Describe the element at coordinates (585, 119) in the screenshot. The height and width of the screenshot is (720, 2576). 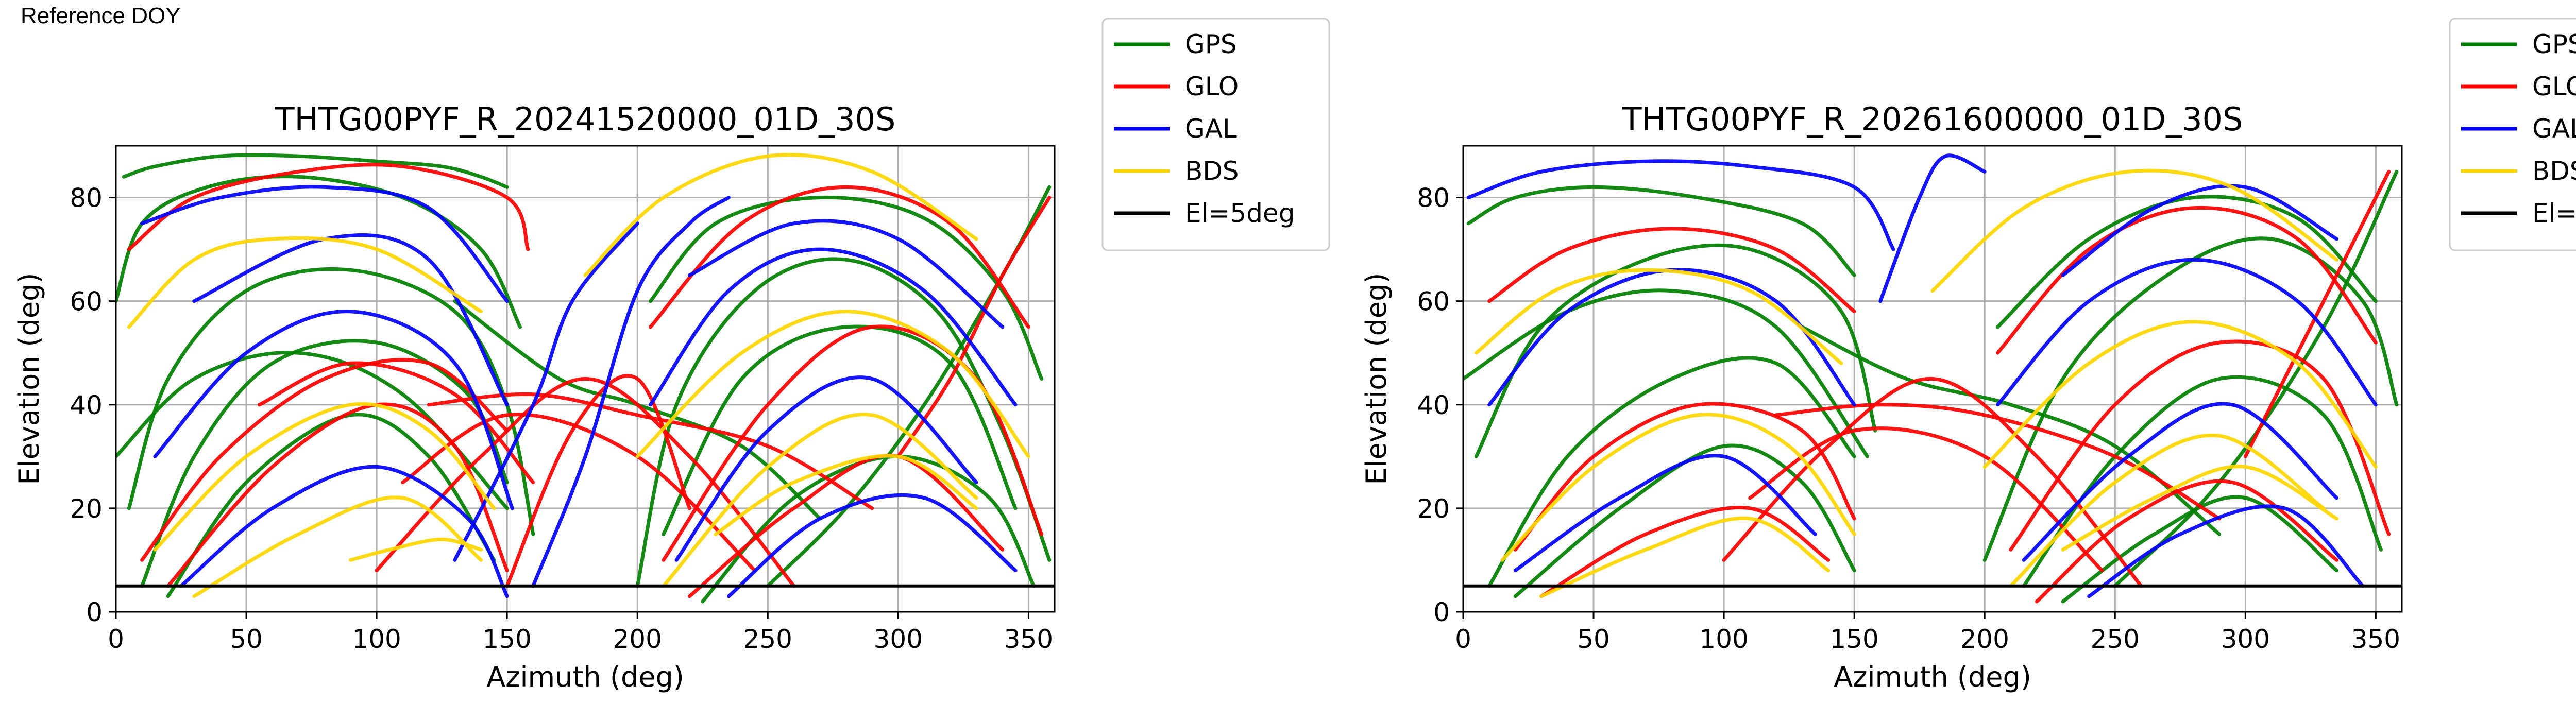
I see `chart-title: THTG00PYF_R_20241520000_01D_30S` at that location.